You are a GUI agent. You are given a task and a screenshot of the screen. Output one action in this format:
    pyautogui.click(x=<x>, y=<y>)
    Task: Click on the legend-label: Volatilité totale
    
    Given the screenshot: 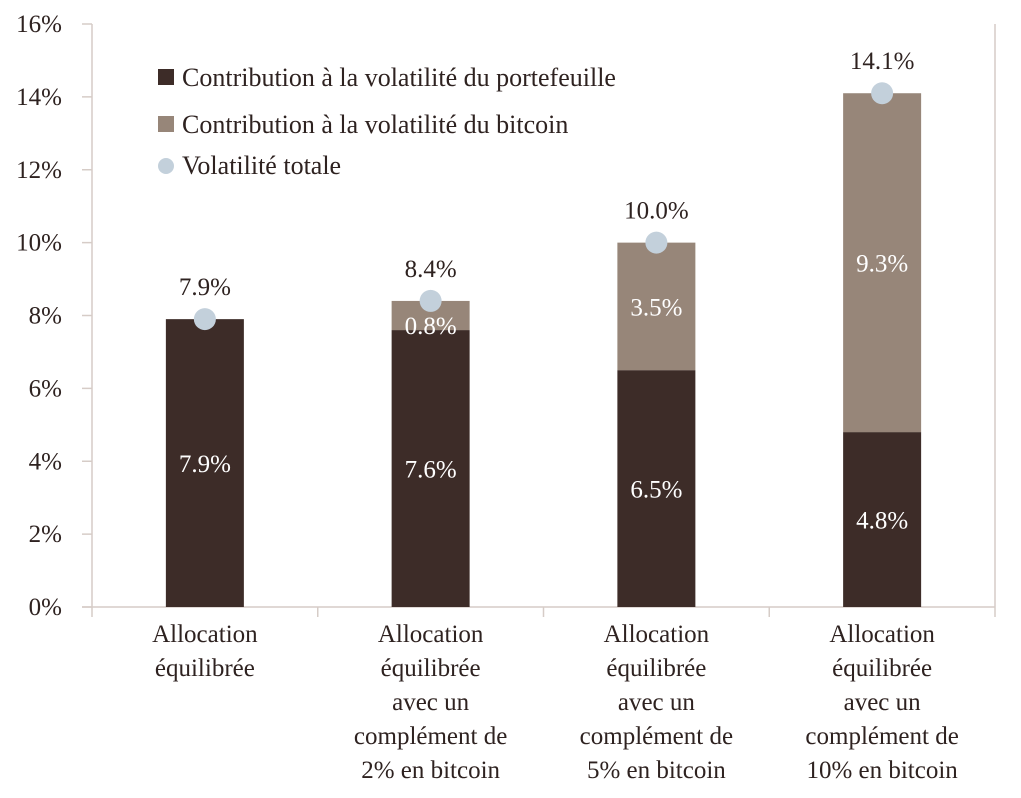 What is the action you would take?
    pyautogui.click(x=261, y=165)
    